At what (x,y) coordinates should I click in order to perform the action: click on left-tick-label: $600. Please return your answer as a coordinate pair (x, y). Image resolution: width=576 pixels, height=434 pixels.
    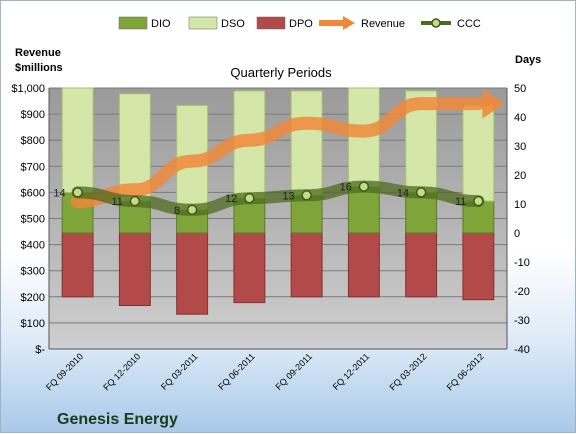
    Looking at the image, I should click on (33, 193).